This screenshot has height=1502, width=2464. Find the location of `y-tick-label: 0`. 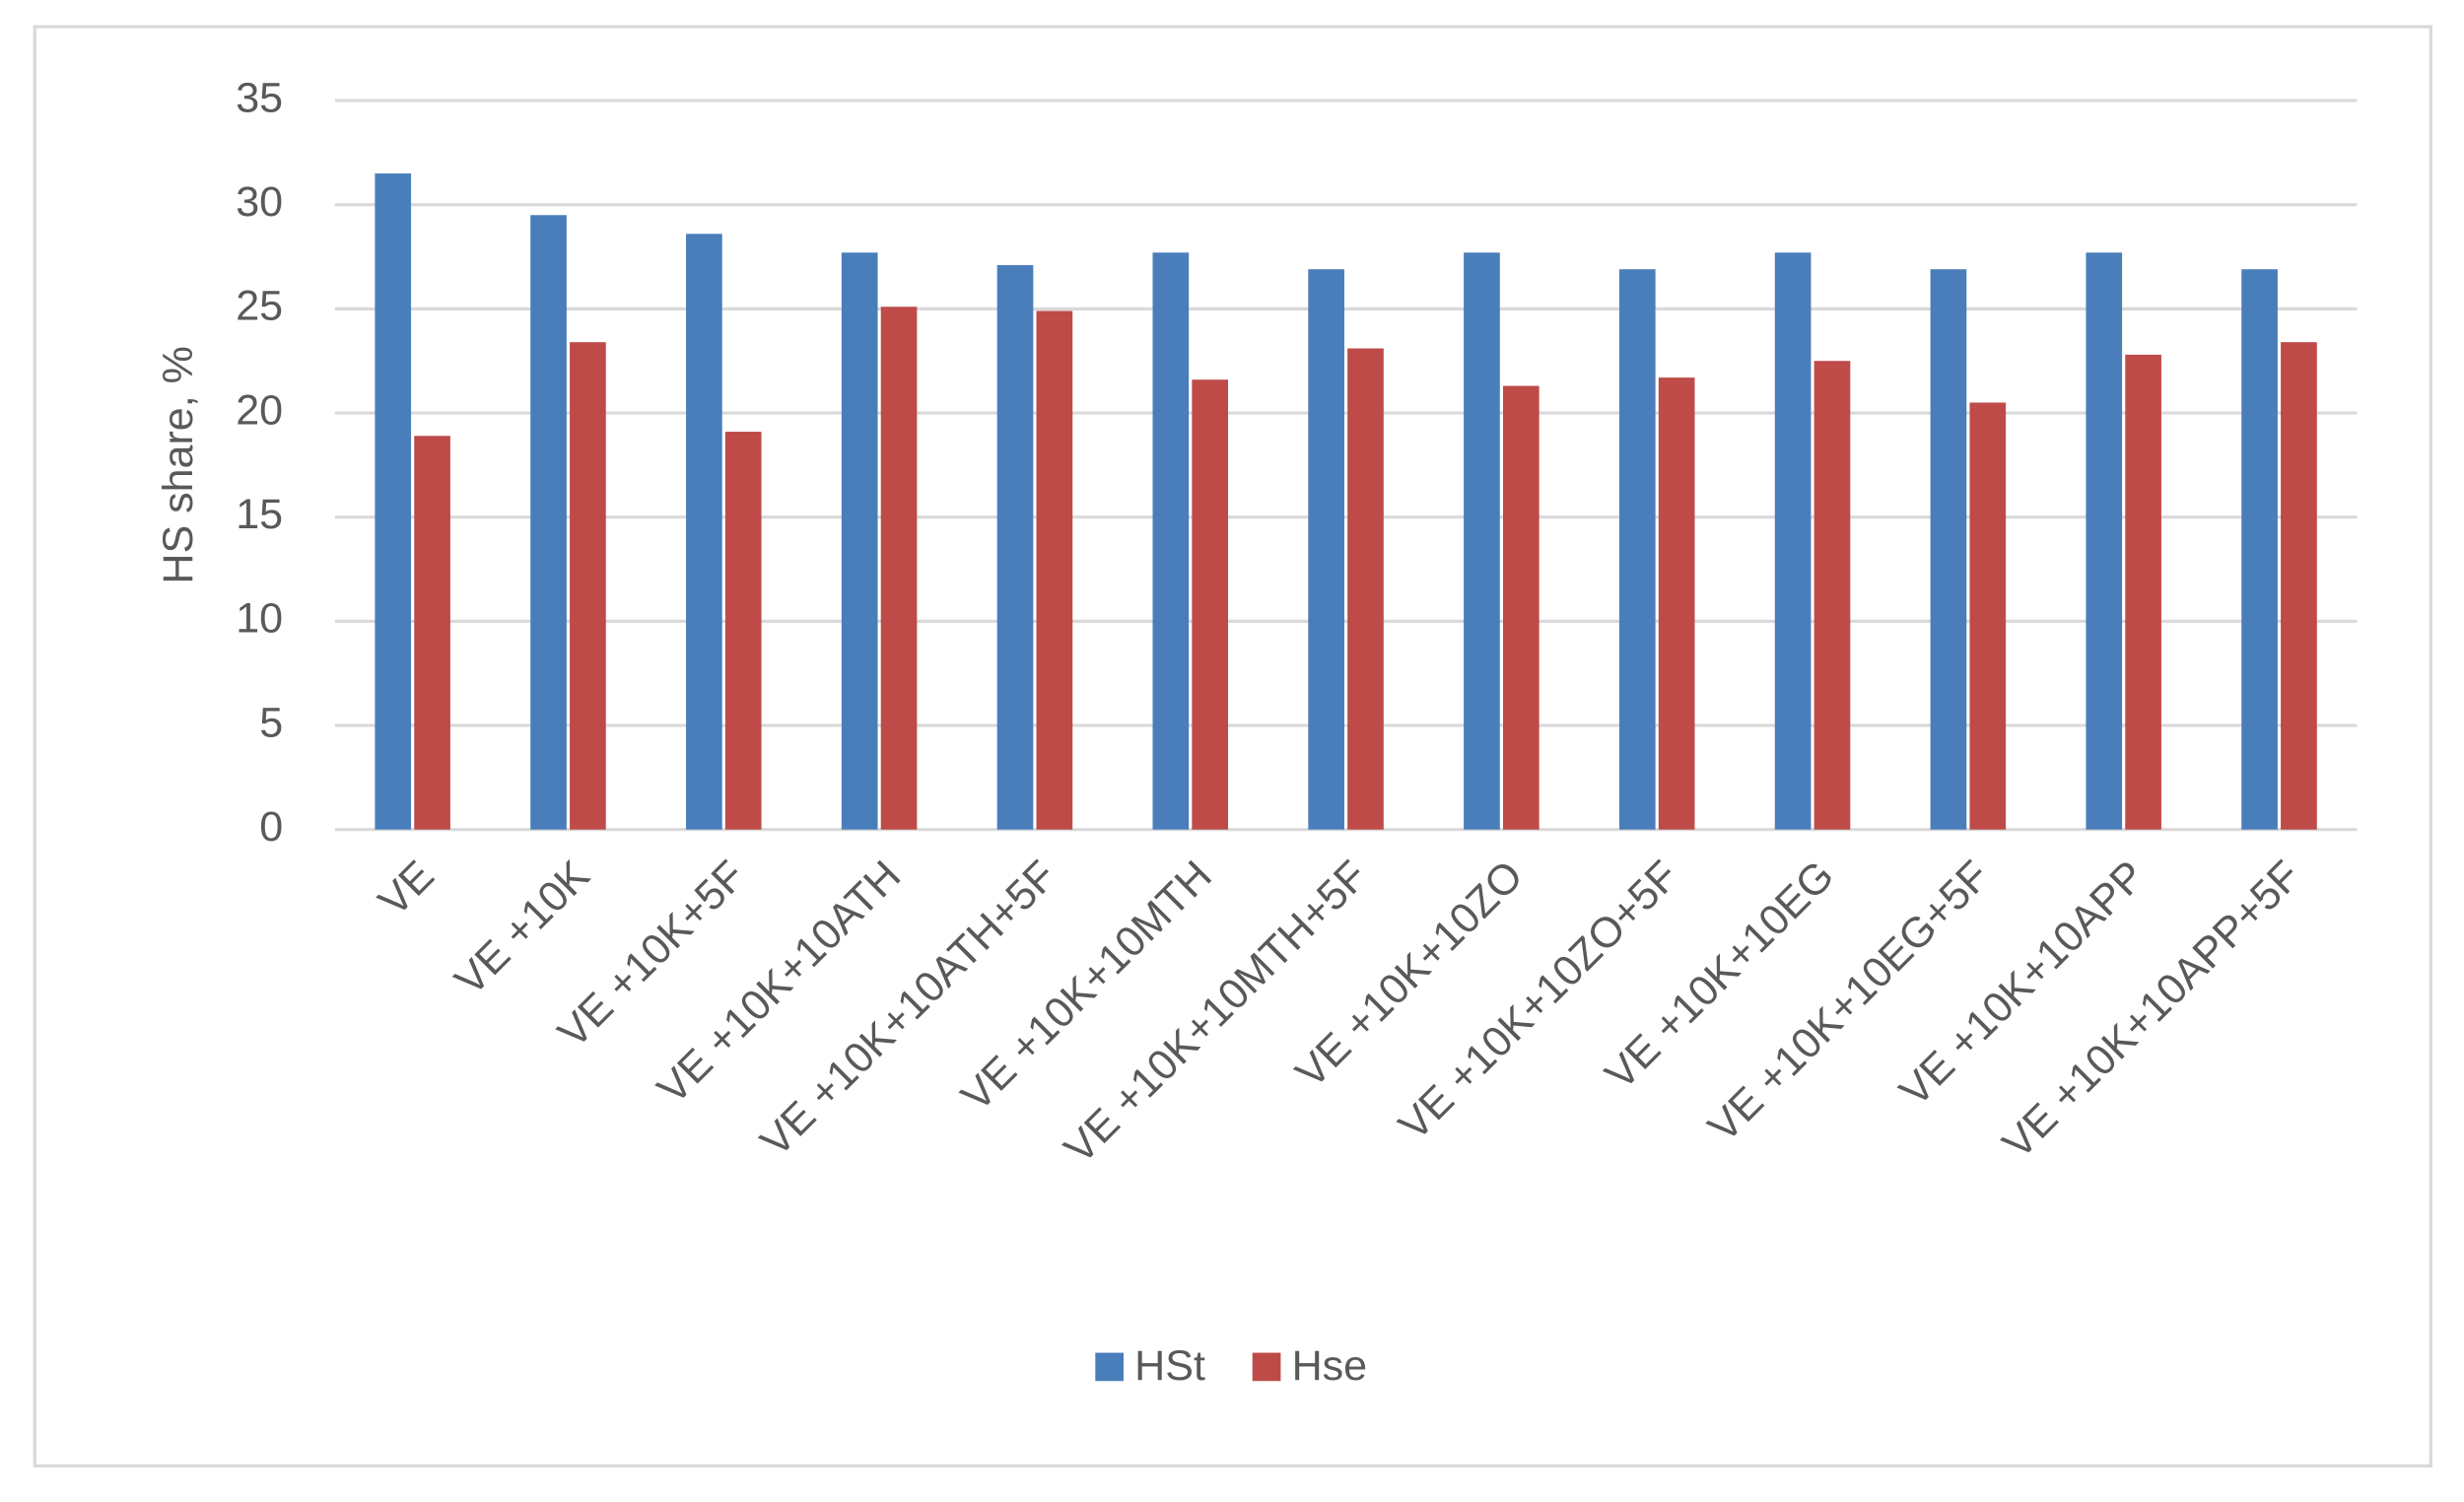

y-tick-label: 0 is located at coordinates (271, 827).